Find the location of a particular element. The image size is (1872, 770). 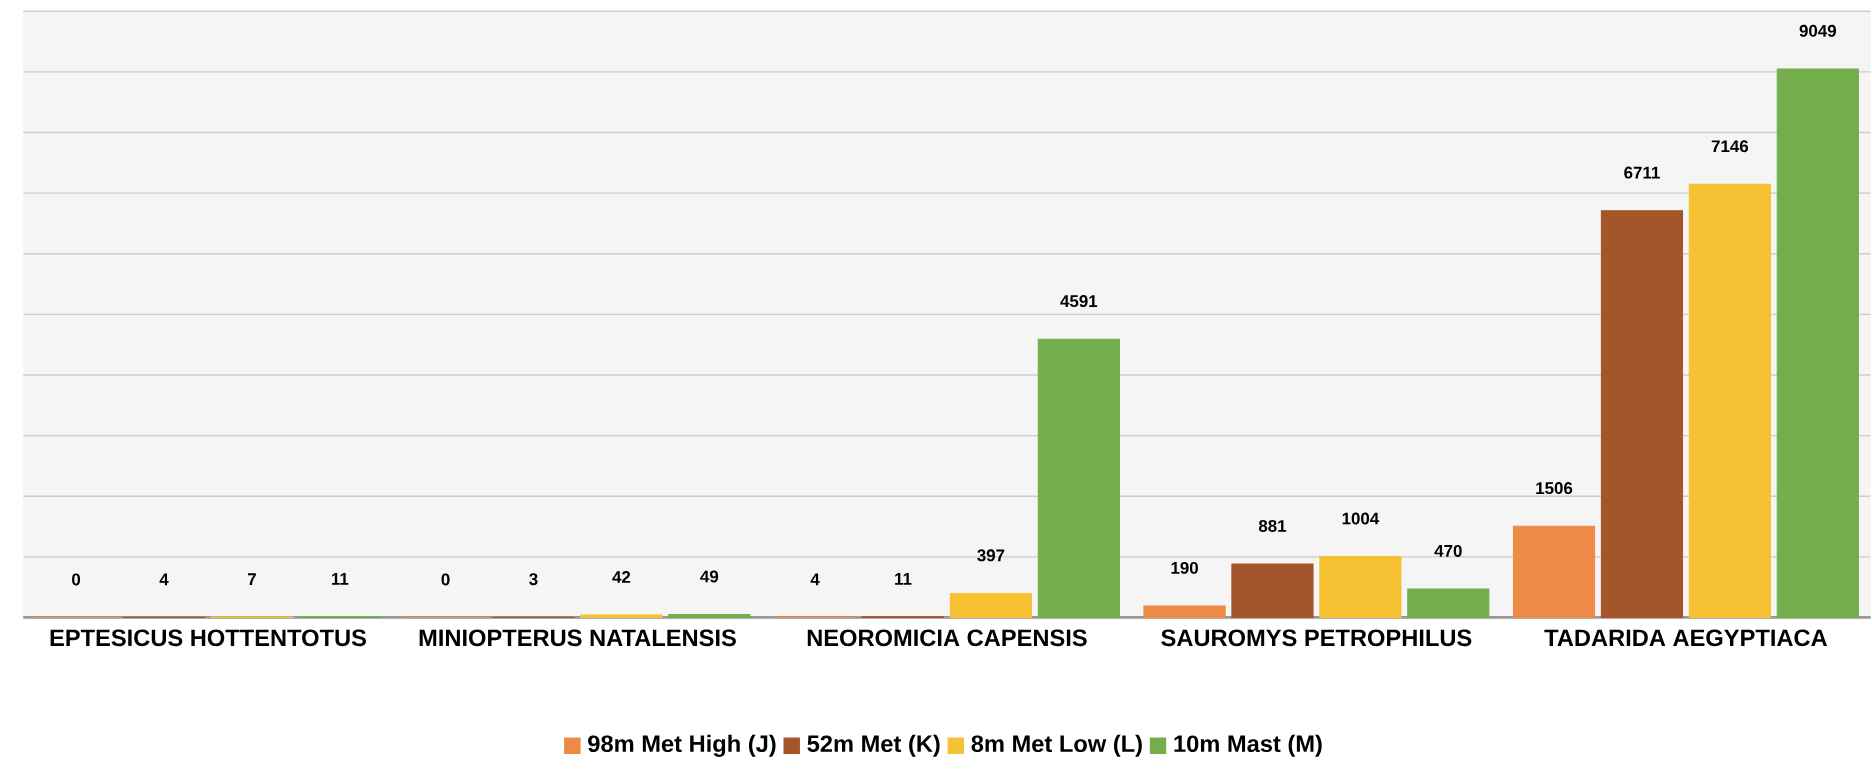

data-label: 6711 is located at coordinates (1642, 172).